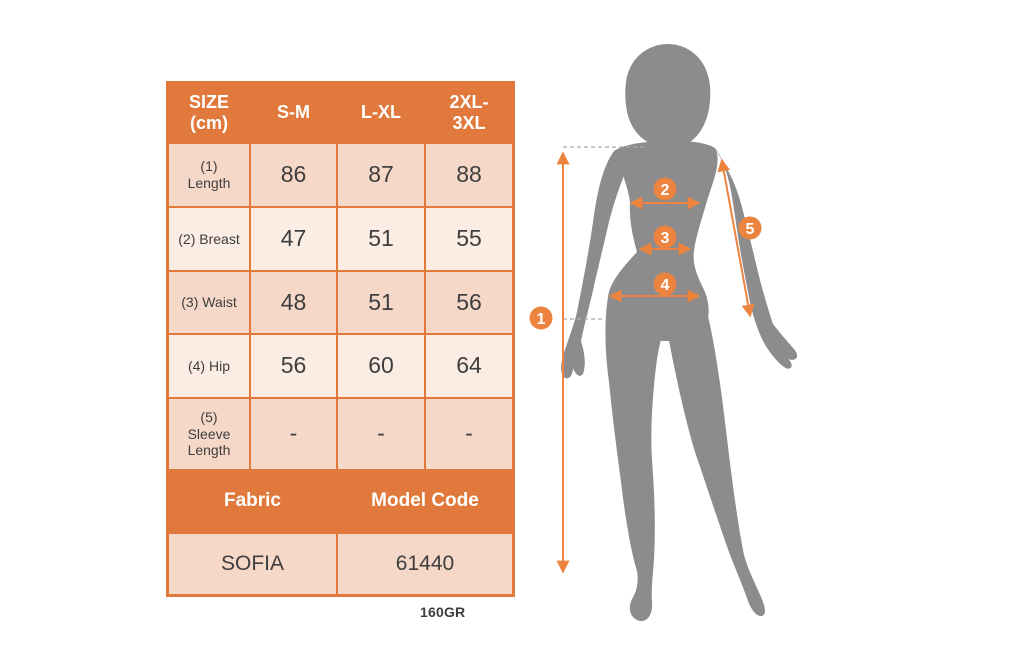  I want to click on sleeve-sm: -, so click(293, 434).